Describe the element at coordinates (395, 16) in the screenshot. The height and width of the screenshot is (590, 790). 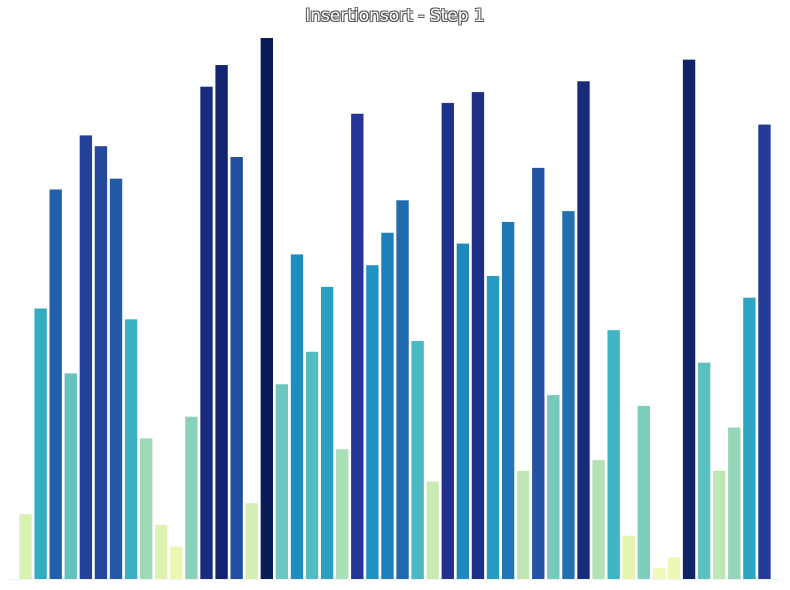
I see `chart-title: Insertionsort - Step 1` at that location.